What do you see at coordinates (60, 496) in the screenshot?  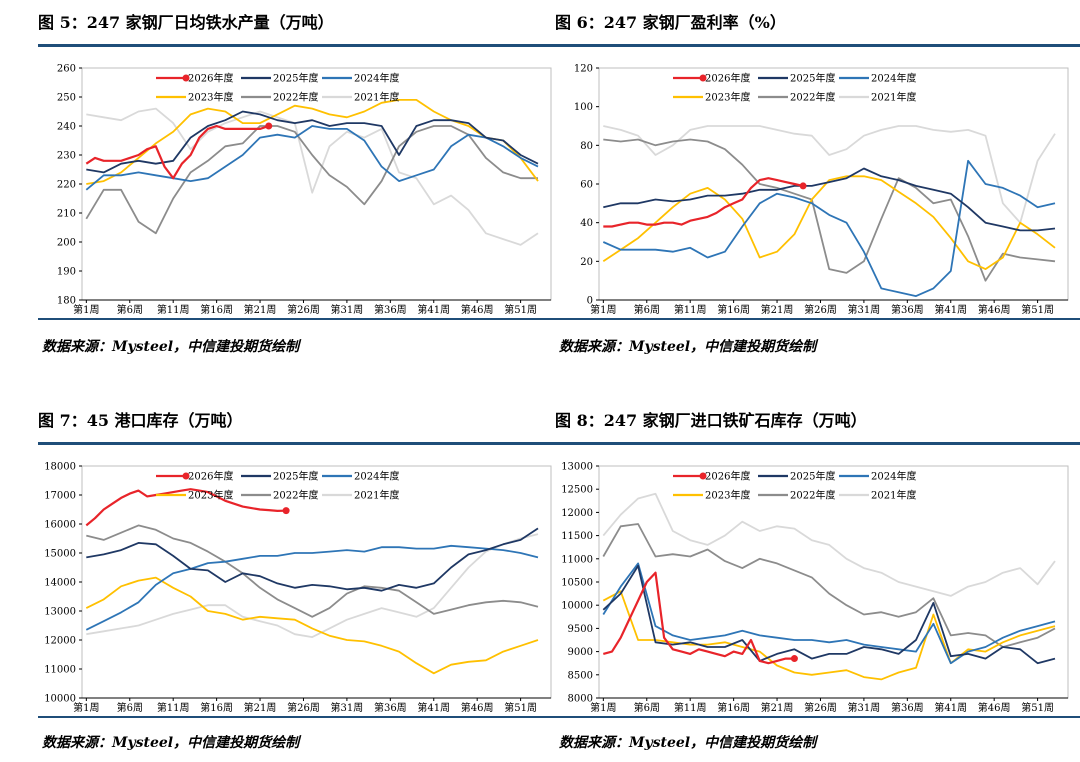 I see `y-tick-label: 17000` at bounding box center [60, 496].